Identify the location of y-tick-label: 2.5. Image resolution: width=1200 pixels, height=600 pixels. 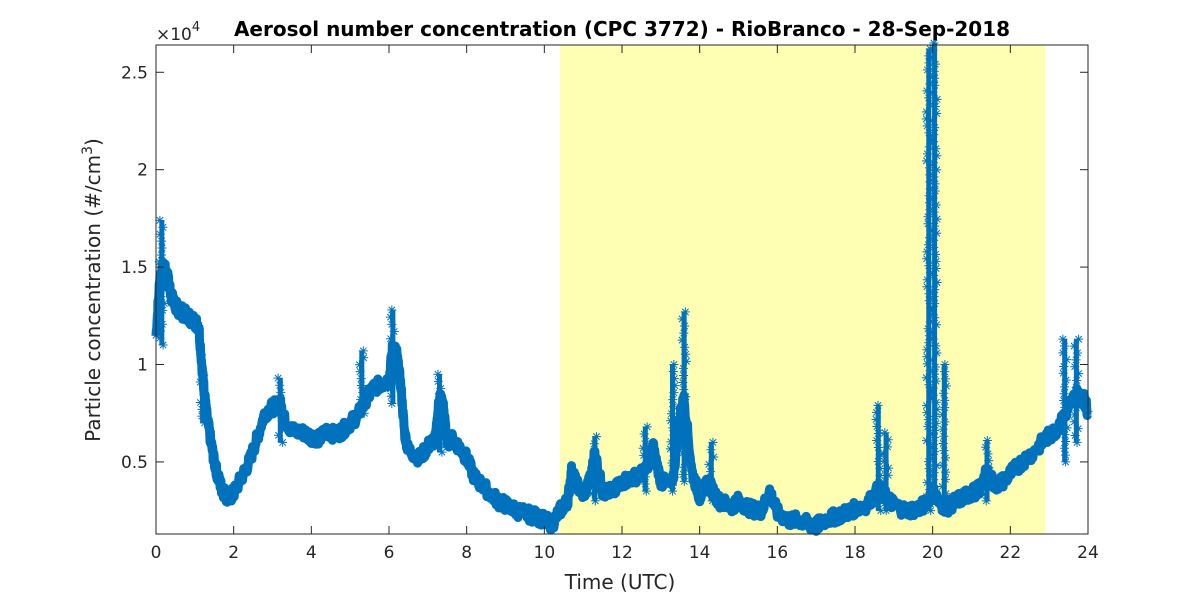
(134, 73).